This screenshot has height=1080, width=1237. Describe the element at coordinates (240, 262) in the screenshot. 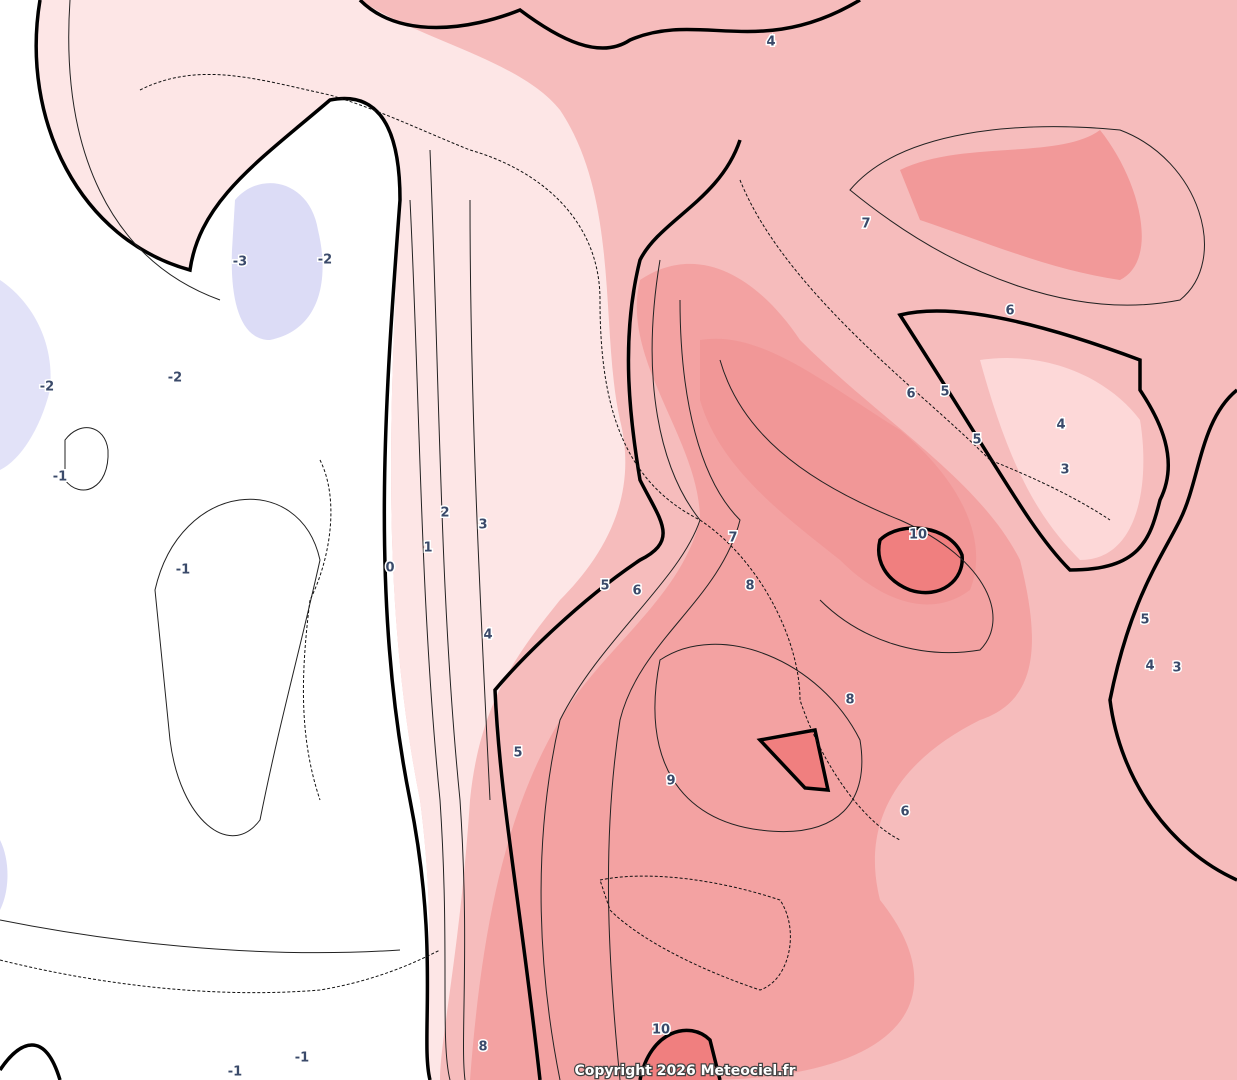

I see `contour-label: -3` at that location.